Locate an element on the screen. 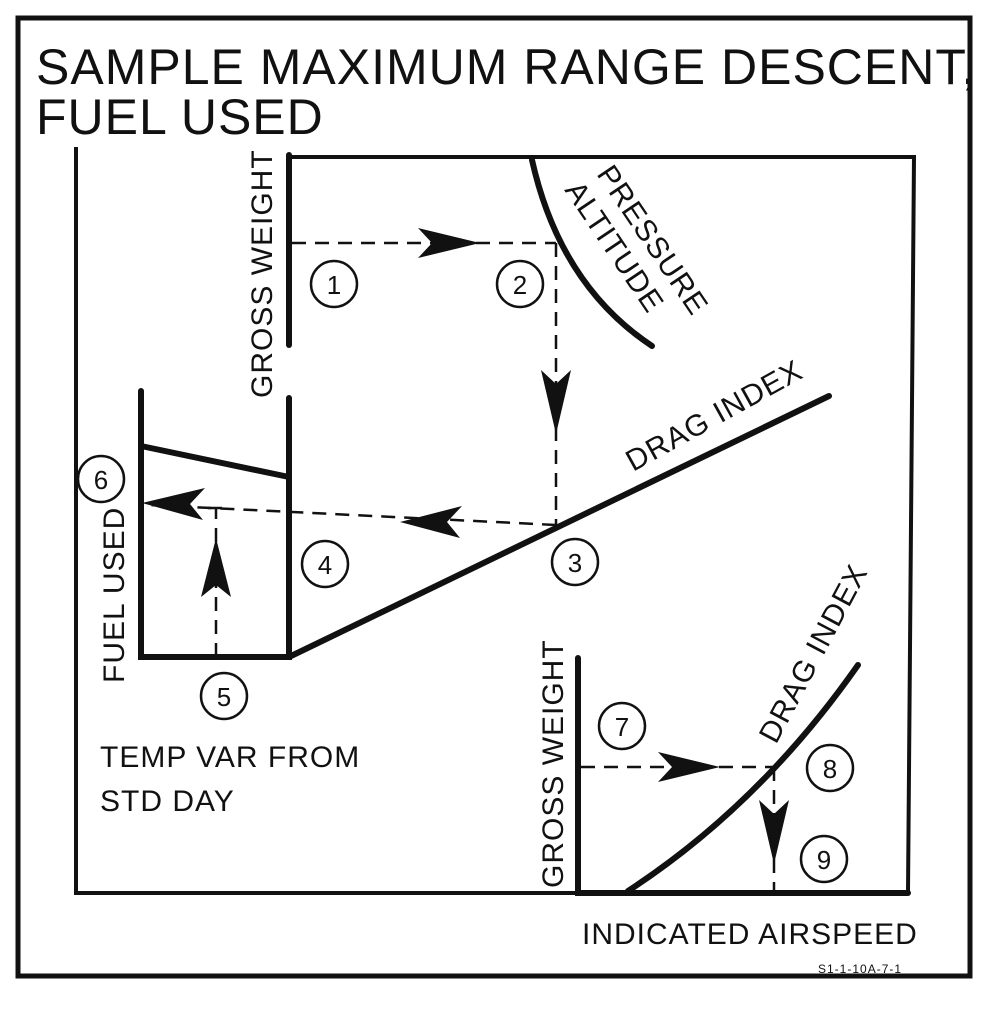  fuel-used-box is located at coordinates (215, 524).